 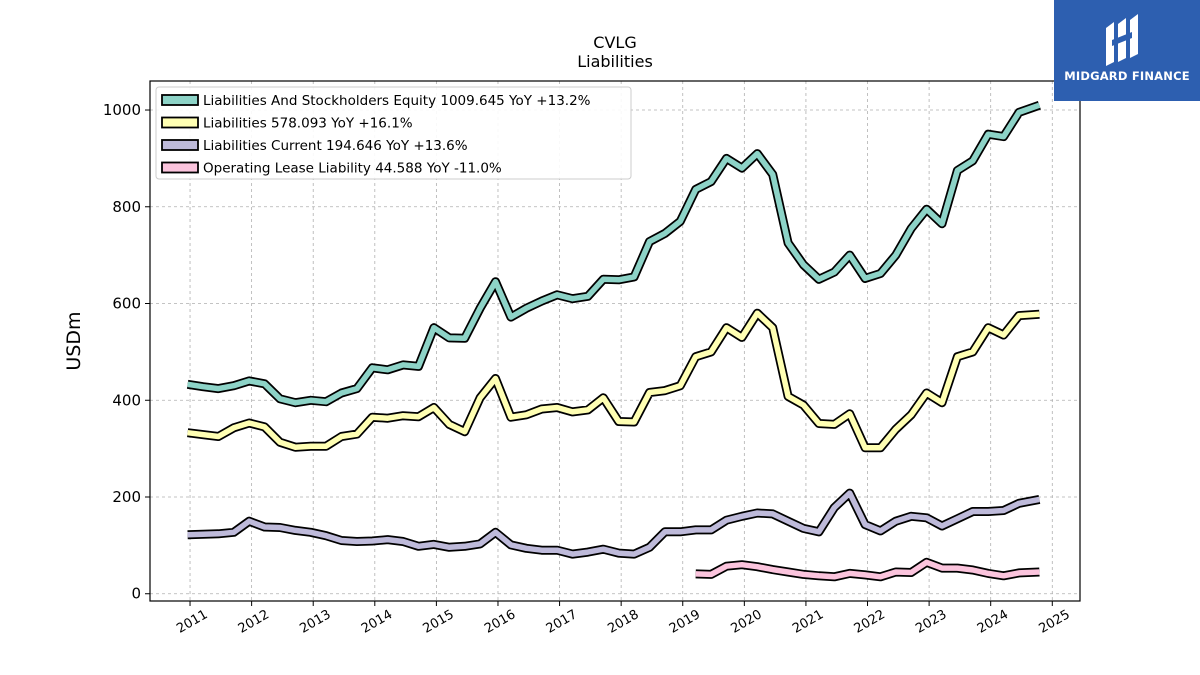 What do you see at coordinates (377, 622) in the screenshot?
I see `x-tick-label: 2014` at bounding box center [377, 622].